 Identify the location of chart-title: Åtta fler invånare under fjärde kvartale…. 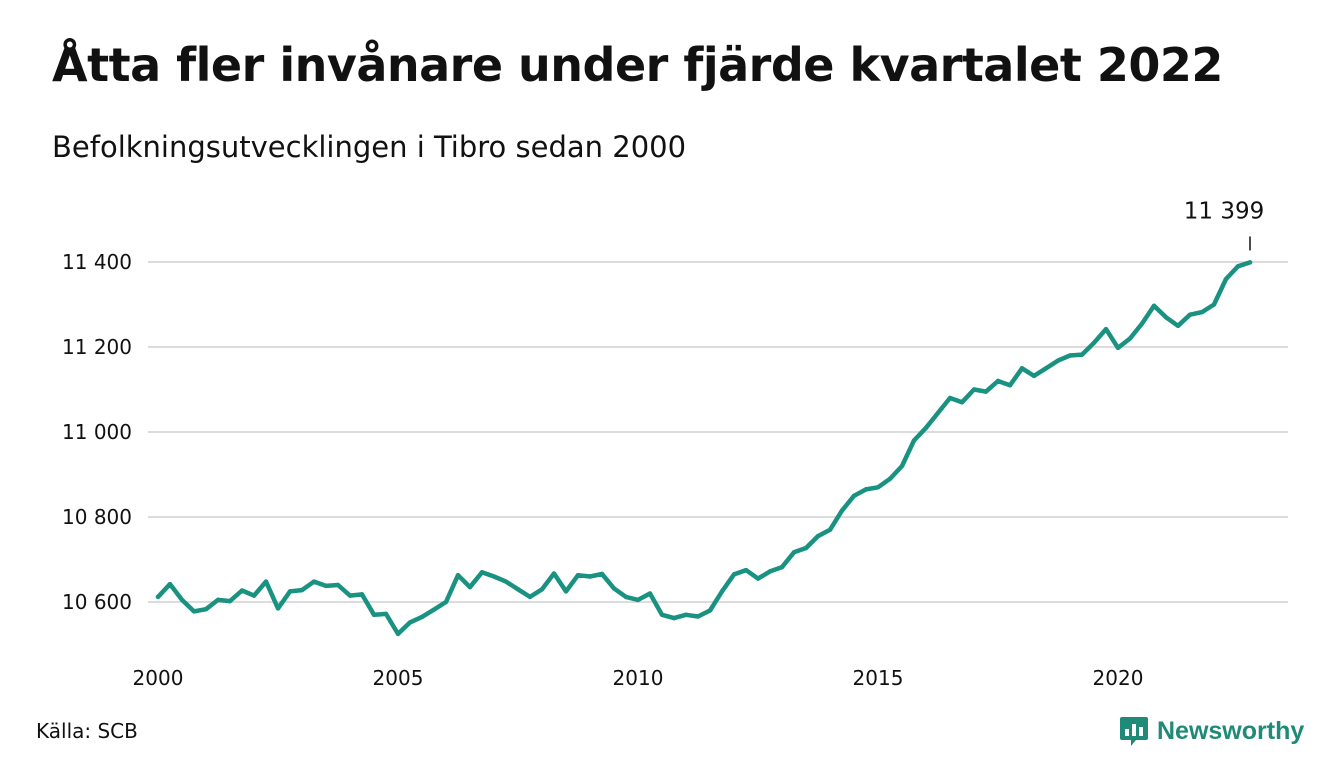
(637, 65).